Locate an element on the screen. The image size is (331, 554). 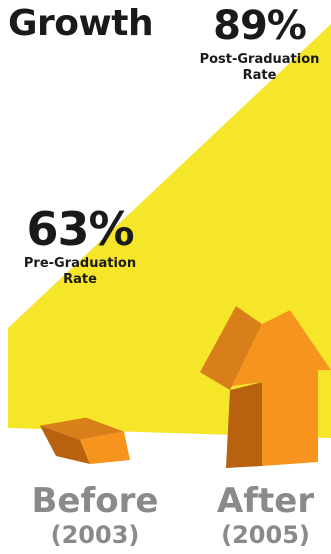
chart-title: Growth is located at coordinates (81, 23).